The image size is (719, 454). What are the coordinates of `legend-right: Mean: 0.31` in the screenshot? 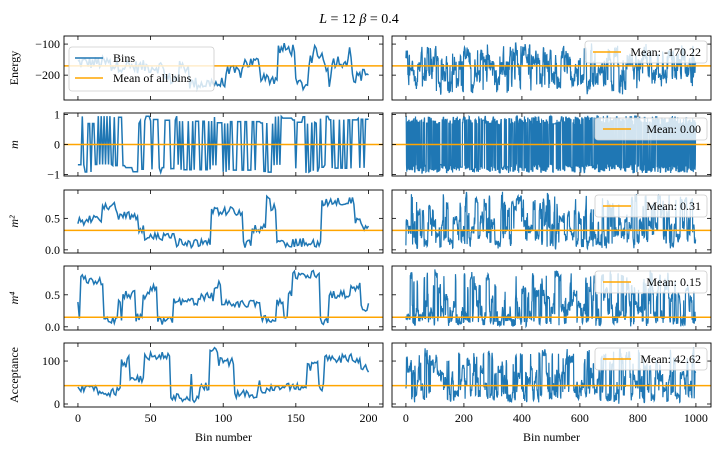 It's located at (651, 206).